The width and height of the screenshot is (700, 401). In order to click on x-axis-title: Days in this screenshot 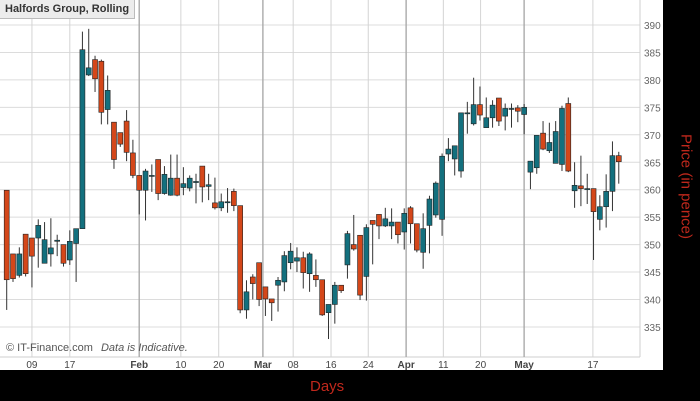, I will do `click(327, 386)`.